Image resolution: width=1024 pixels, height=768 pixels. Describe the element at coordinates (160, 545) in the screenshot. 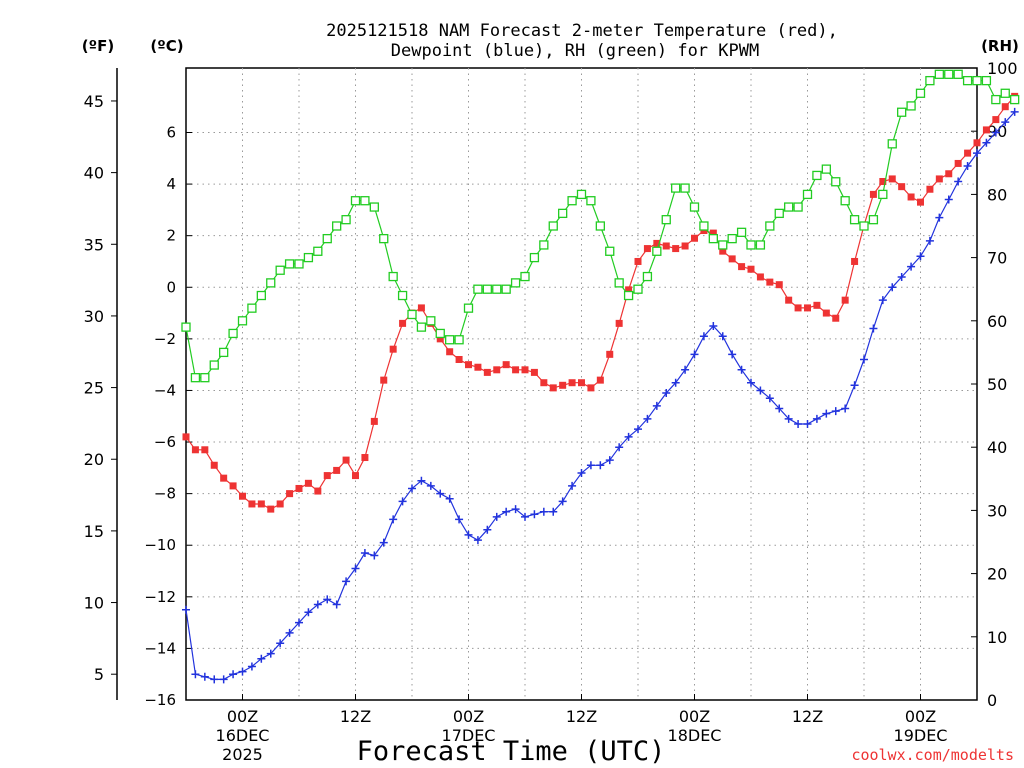

I see `celsius-tick-label: −10` at that location.